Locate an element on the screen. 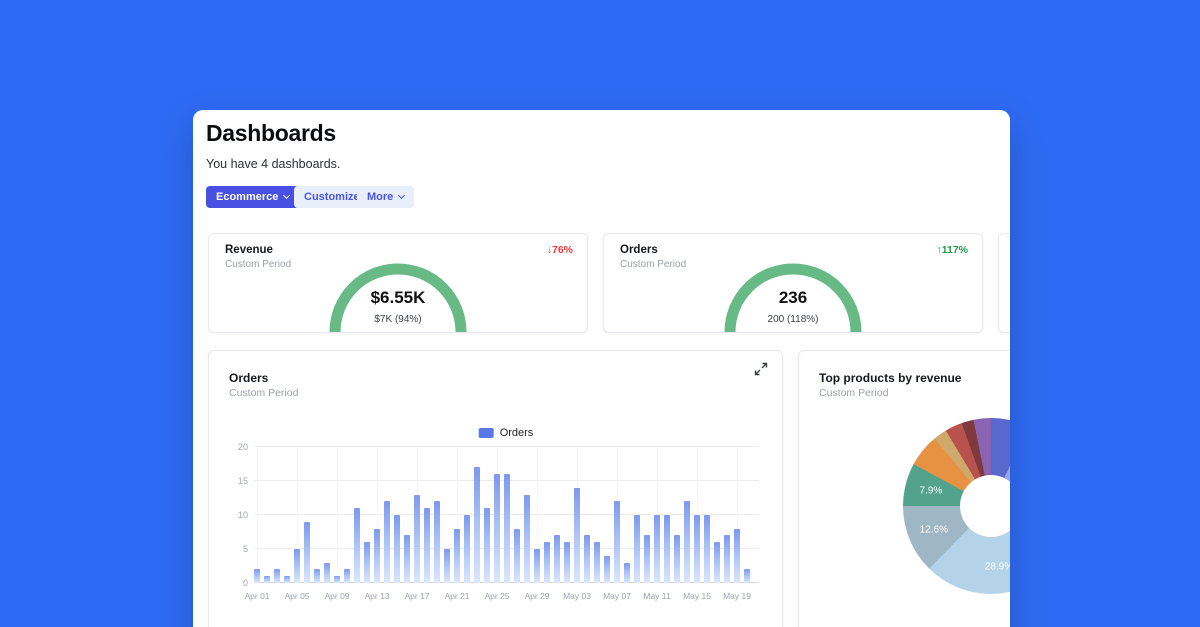 This screenshot has width=1200, height=627. gauge-arc is located at coordinates (398, 297).